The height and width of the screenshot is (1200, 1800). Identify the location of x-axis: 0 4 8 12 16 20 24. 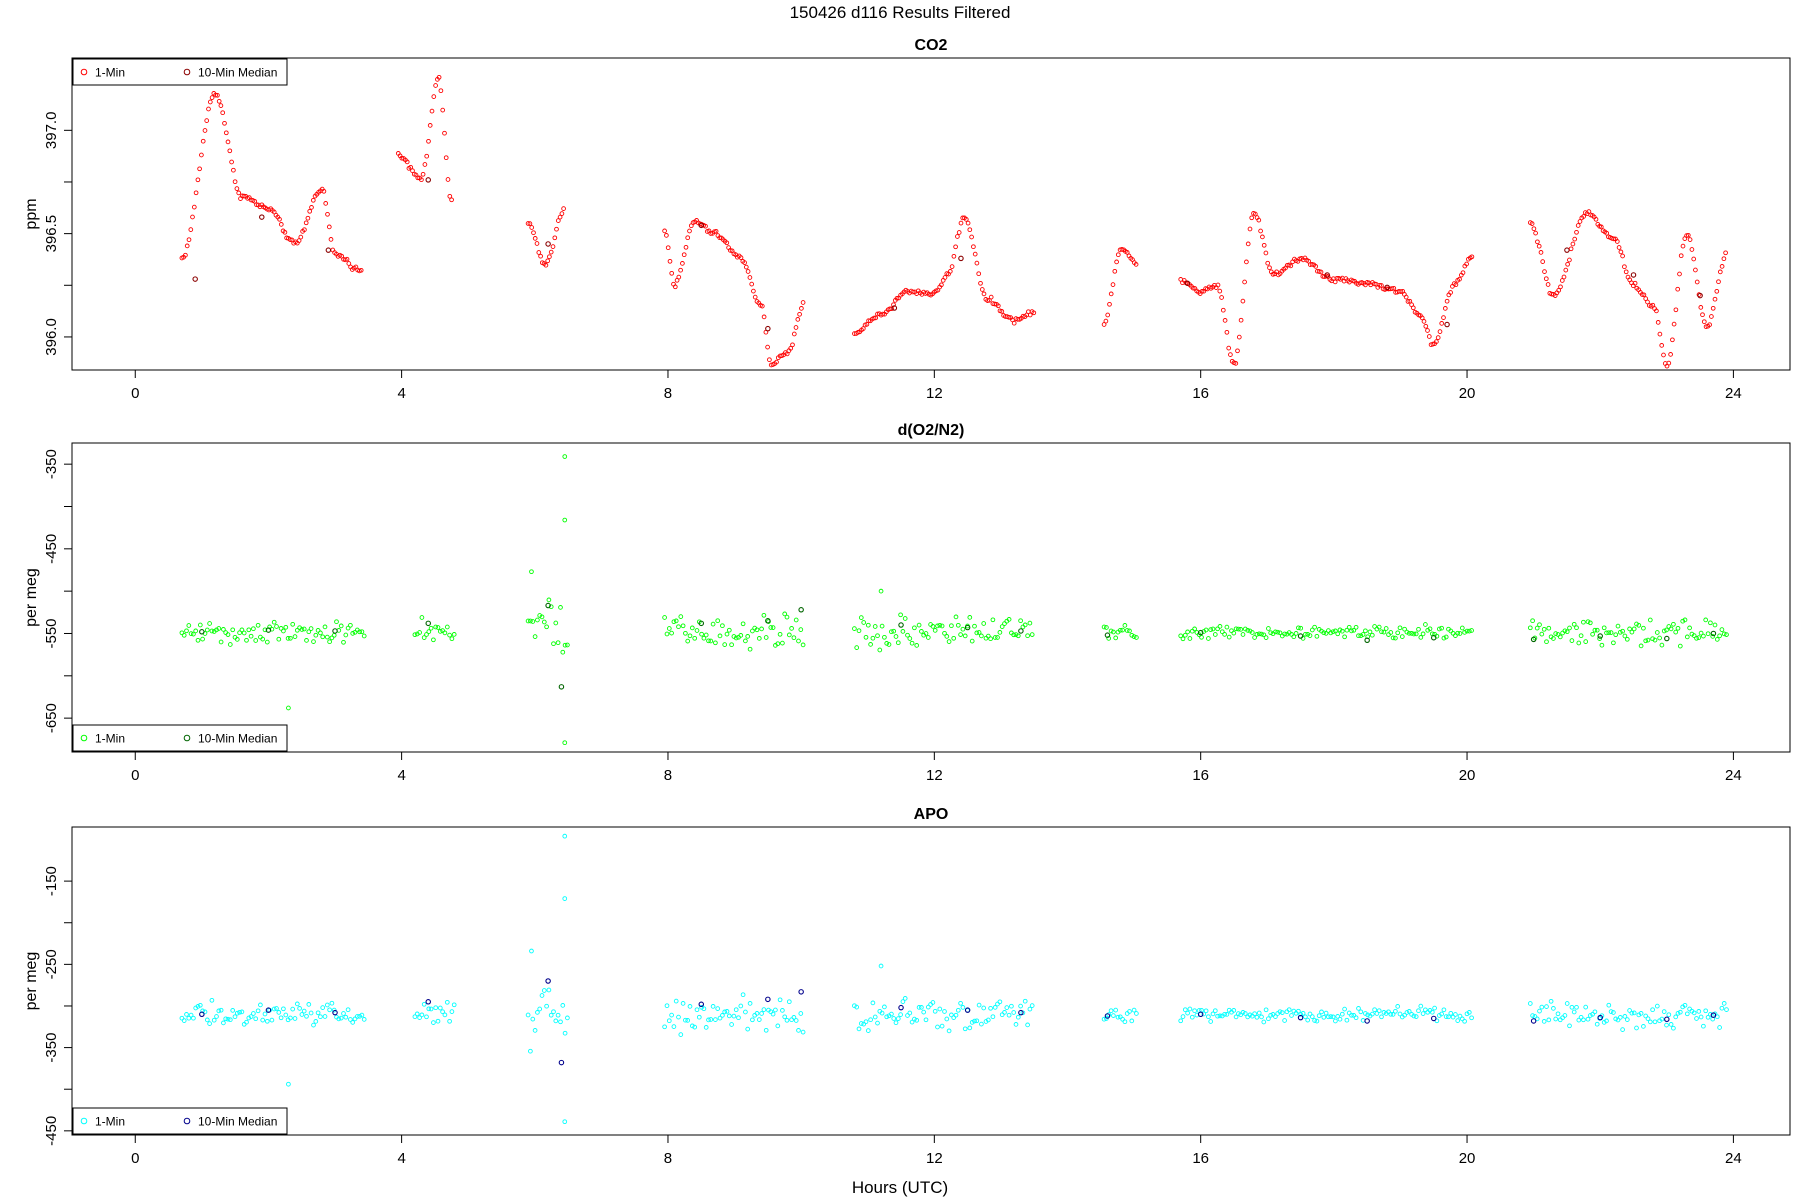
(936, 385).